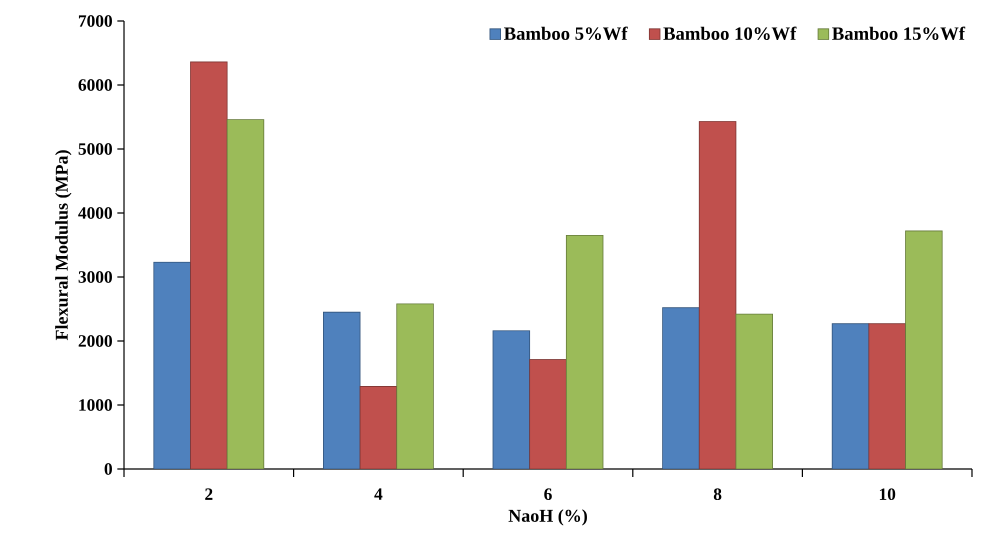  What do you see at coordinates (95, 213) in the screenshot?
I see `y-tick-label: 4000` at bounding box center [95, 213].